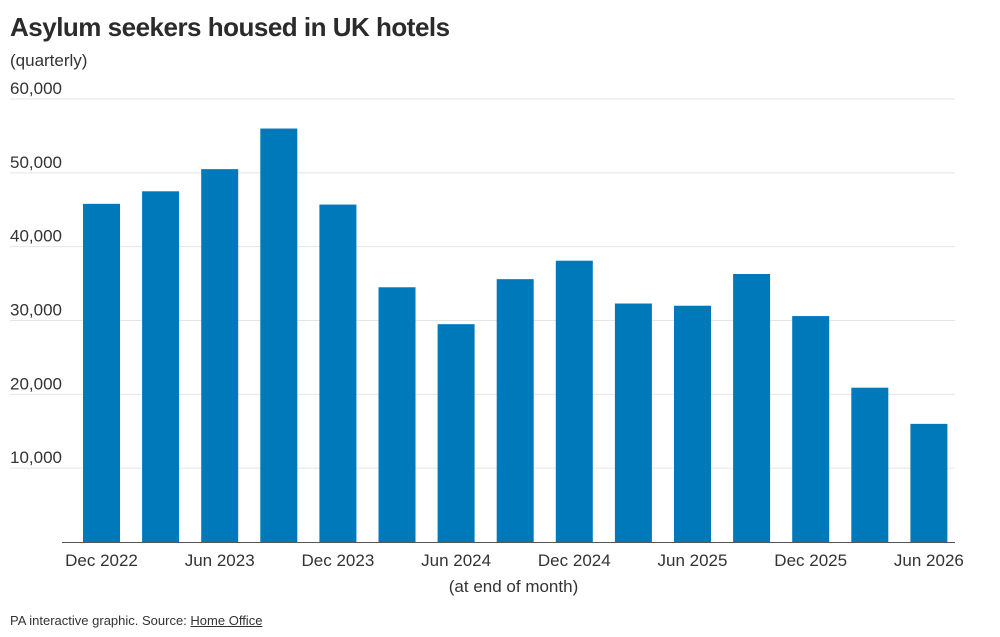 The width and height of the screenshot is (1000, 637). Describe the element at coordinates (929, 560) in the screenshot. I see `x-tick-label: Jun 2026` at that location.